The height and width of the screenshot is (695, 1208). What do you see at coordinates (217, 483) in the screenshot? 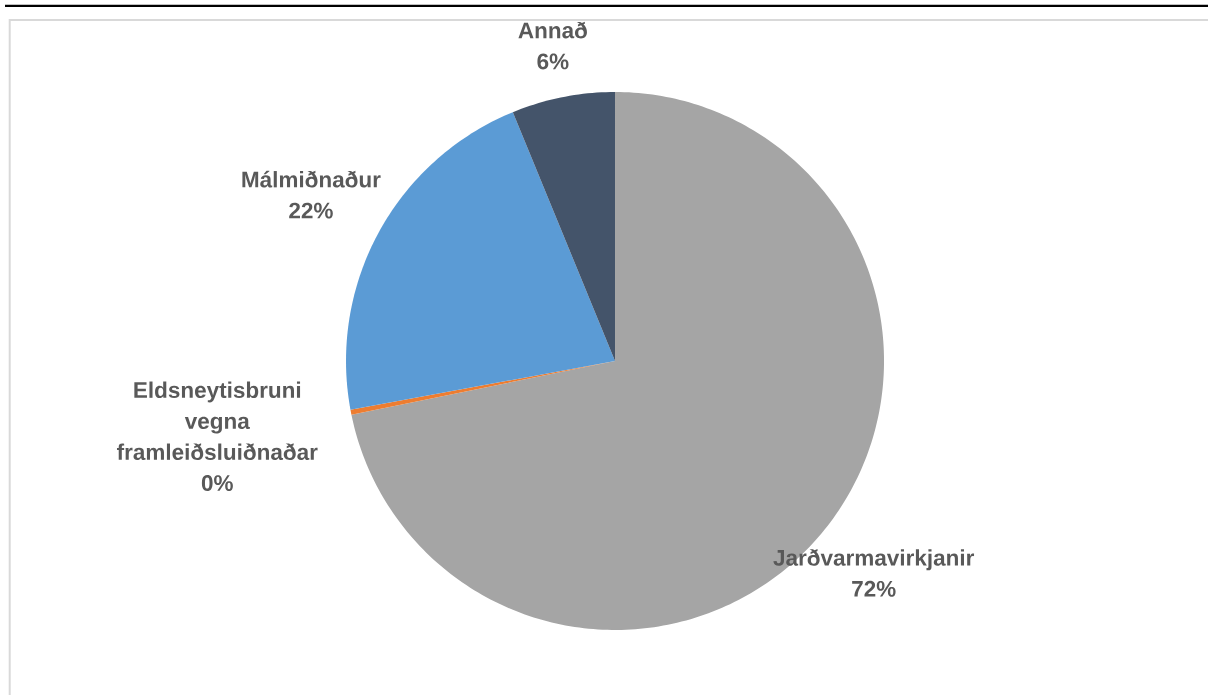
I see `data-label: 0%` at bounding box center [217, 483].